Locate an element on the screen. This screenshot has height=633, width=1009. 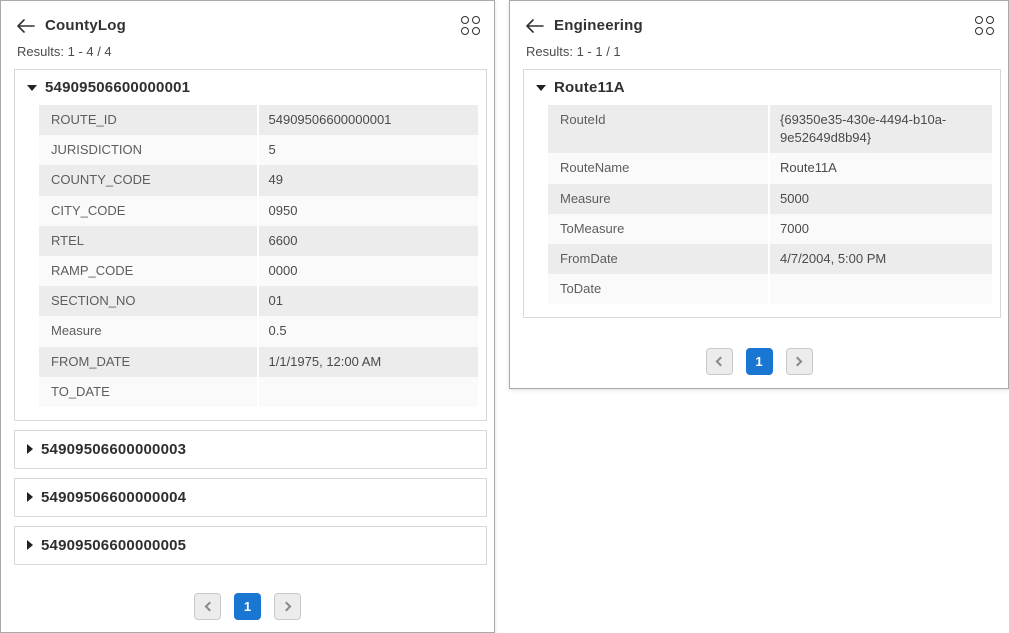
attribute-value: 6600 is located at coordinates (283, 240).